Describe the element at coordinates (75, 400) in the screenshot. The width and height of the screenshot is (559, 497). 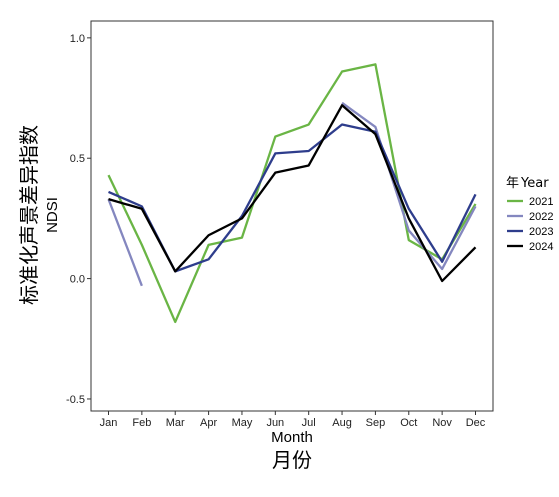
I see `y-tick-label: -0.5` at that location.